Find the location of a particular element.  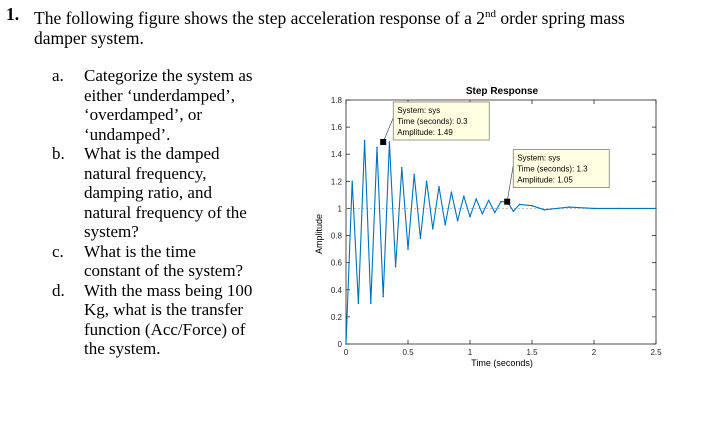

x-tick-label: 1 is located at coordinates (470, 352).